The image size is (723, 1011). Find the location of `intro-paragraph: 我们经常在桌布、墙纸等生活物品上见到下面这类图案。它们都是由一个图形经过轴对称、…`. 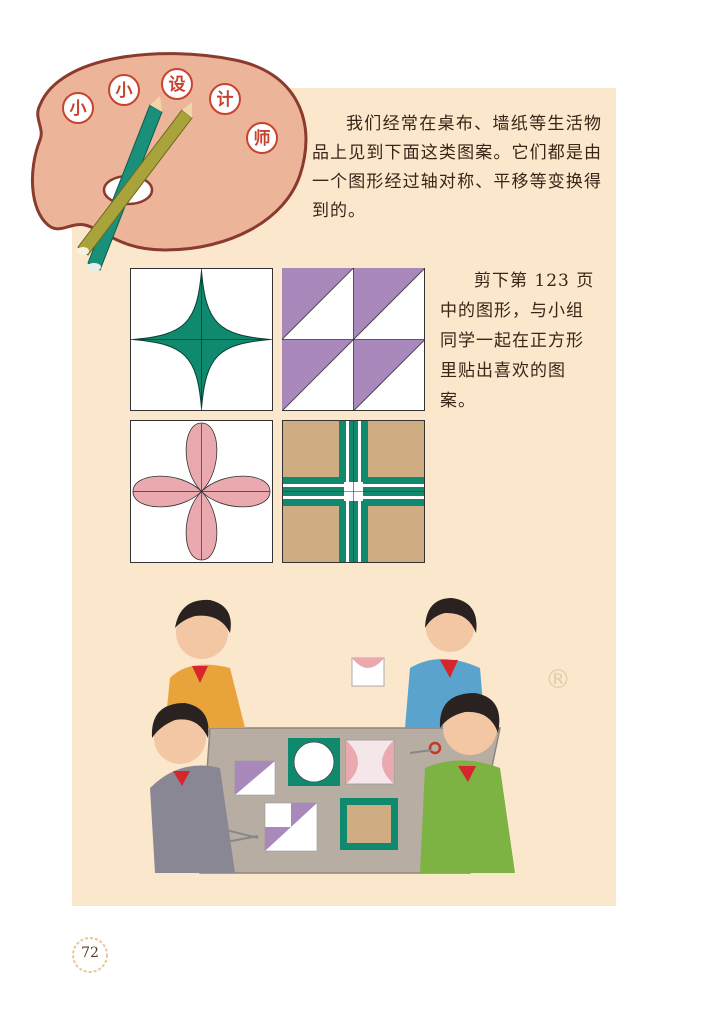

intro-paragraph: 我们经常在桌布、墙纸等生活物品上见到下面这类图案。它们都是由一个图形经过轴对称、… is located at coordinates (457, 167).